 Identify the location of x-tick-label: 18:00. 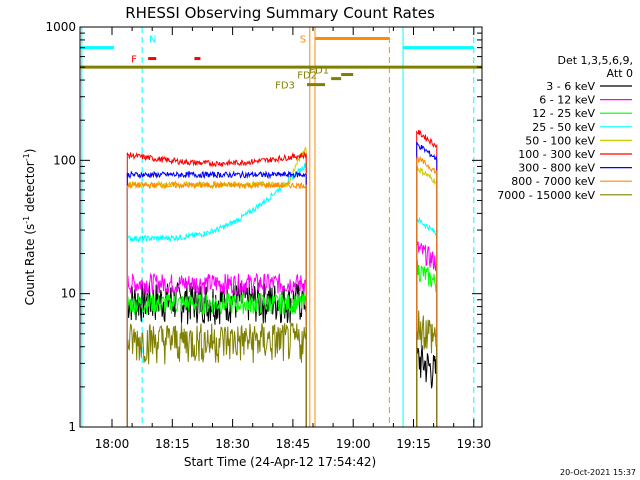
(112, 444).